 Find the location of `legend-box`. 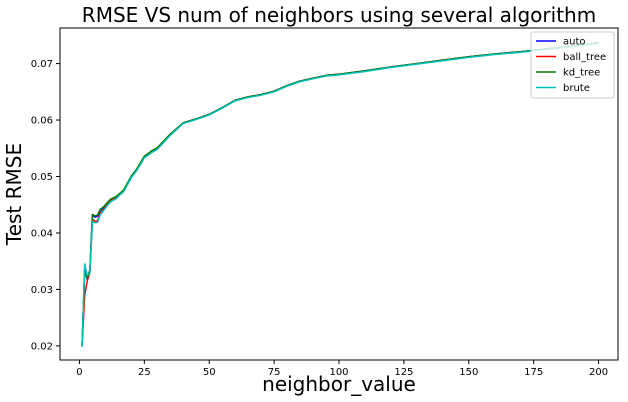

legend-box is located at coordinates (572, 65).